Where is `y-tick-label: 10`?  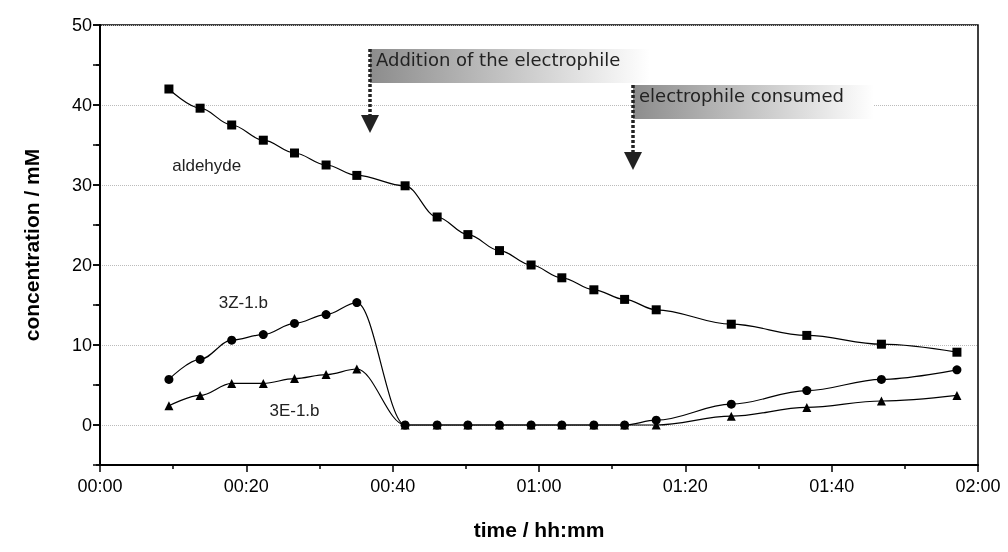
y-tick-label: 10 is located at coordinates (81, 345).